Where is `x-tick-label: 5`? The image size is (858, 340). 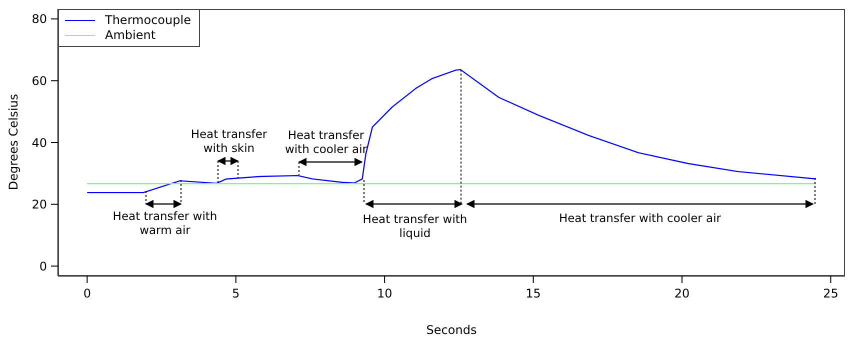
x-tick-label: 5 is located at coordinates (236, 293).